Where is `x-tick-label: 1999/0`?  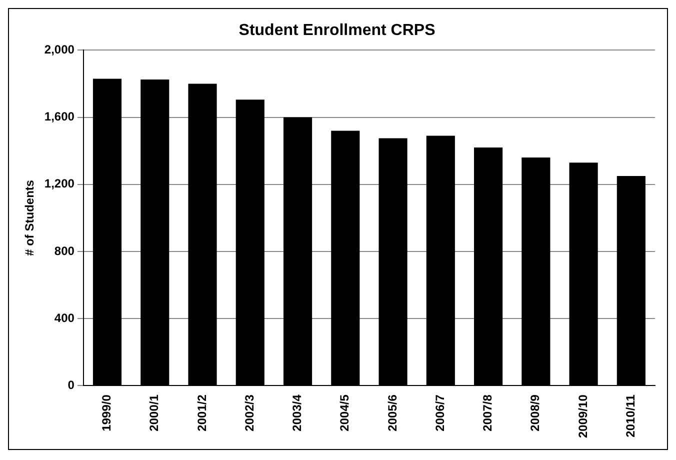
x-tick-label: 1999/0 is located at coordinates (107, 413).